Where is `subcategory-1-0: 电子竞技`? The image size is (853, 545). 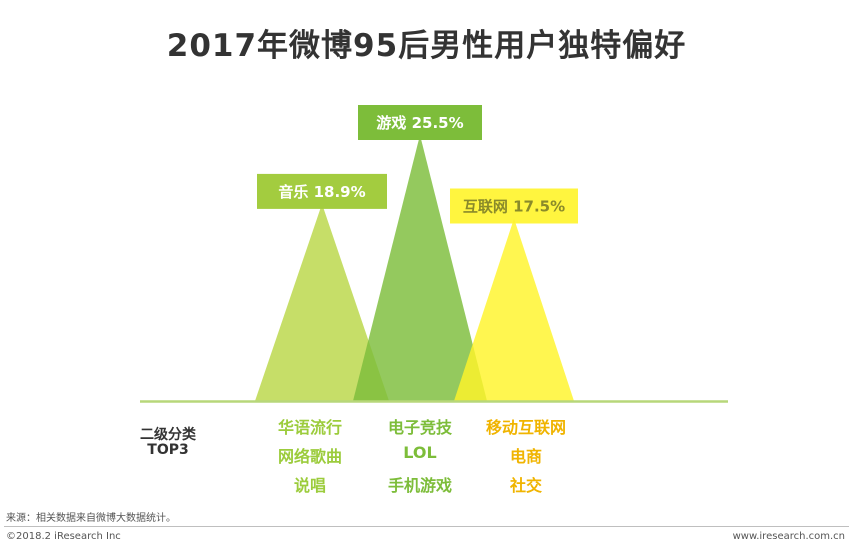 subcategory-1-0: 电子竞技 is located at coordinates (419, 427).